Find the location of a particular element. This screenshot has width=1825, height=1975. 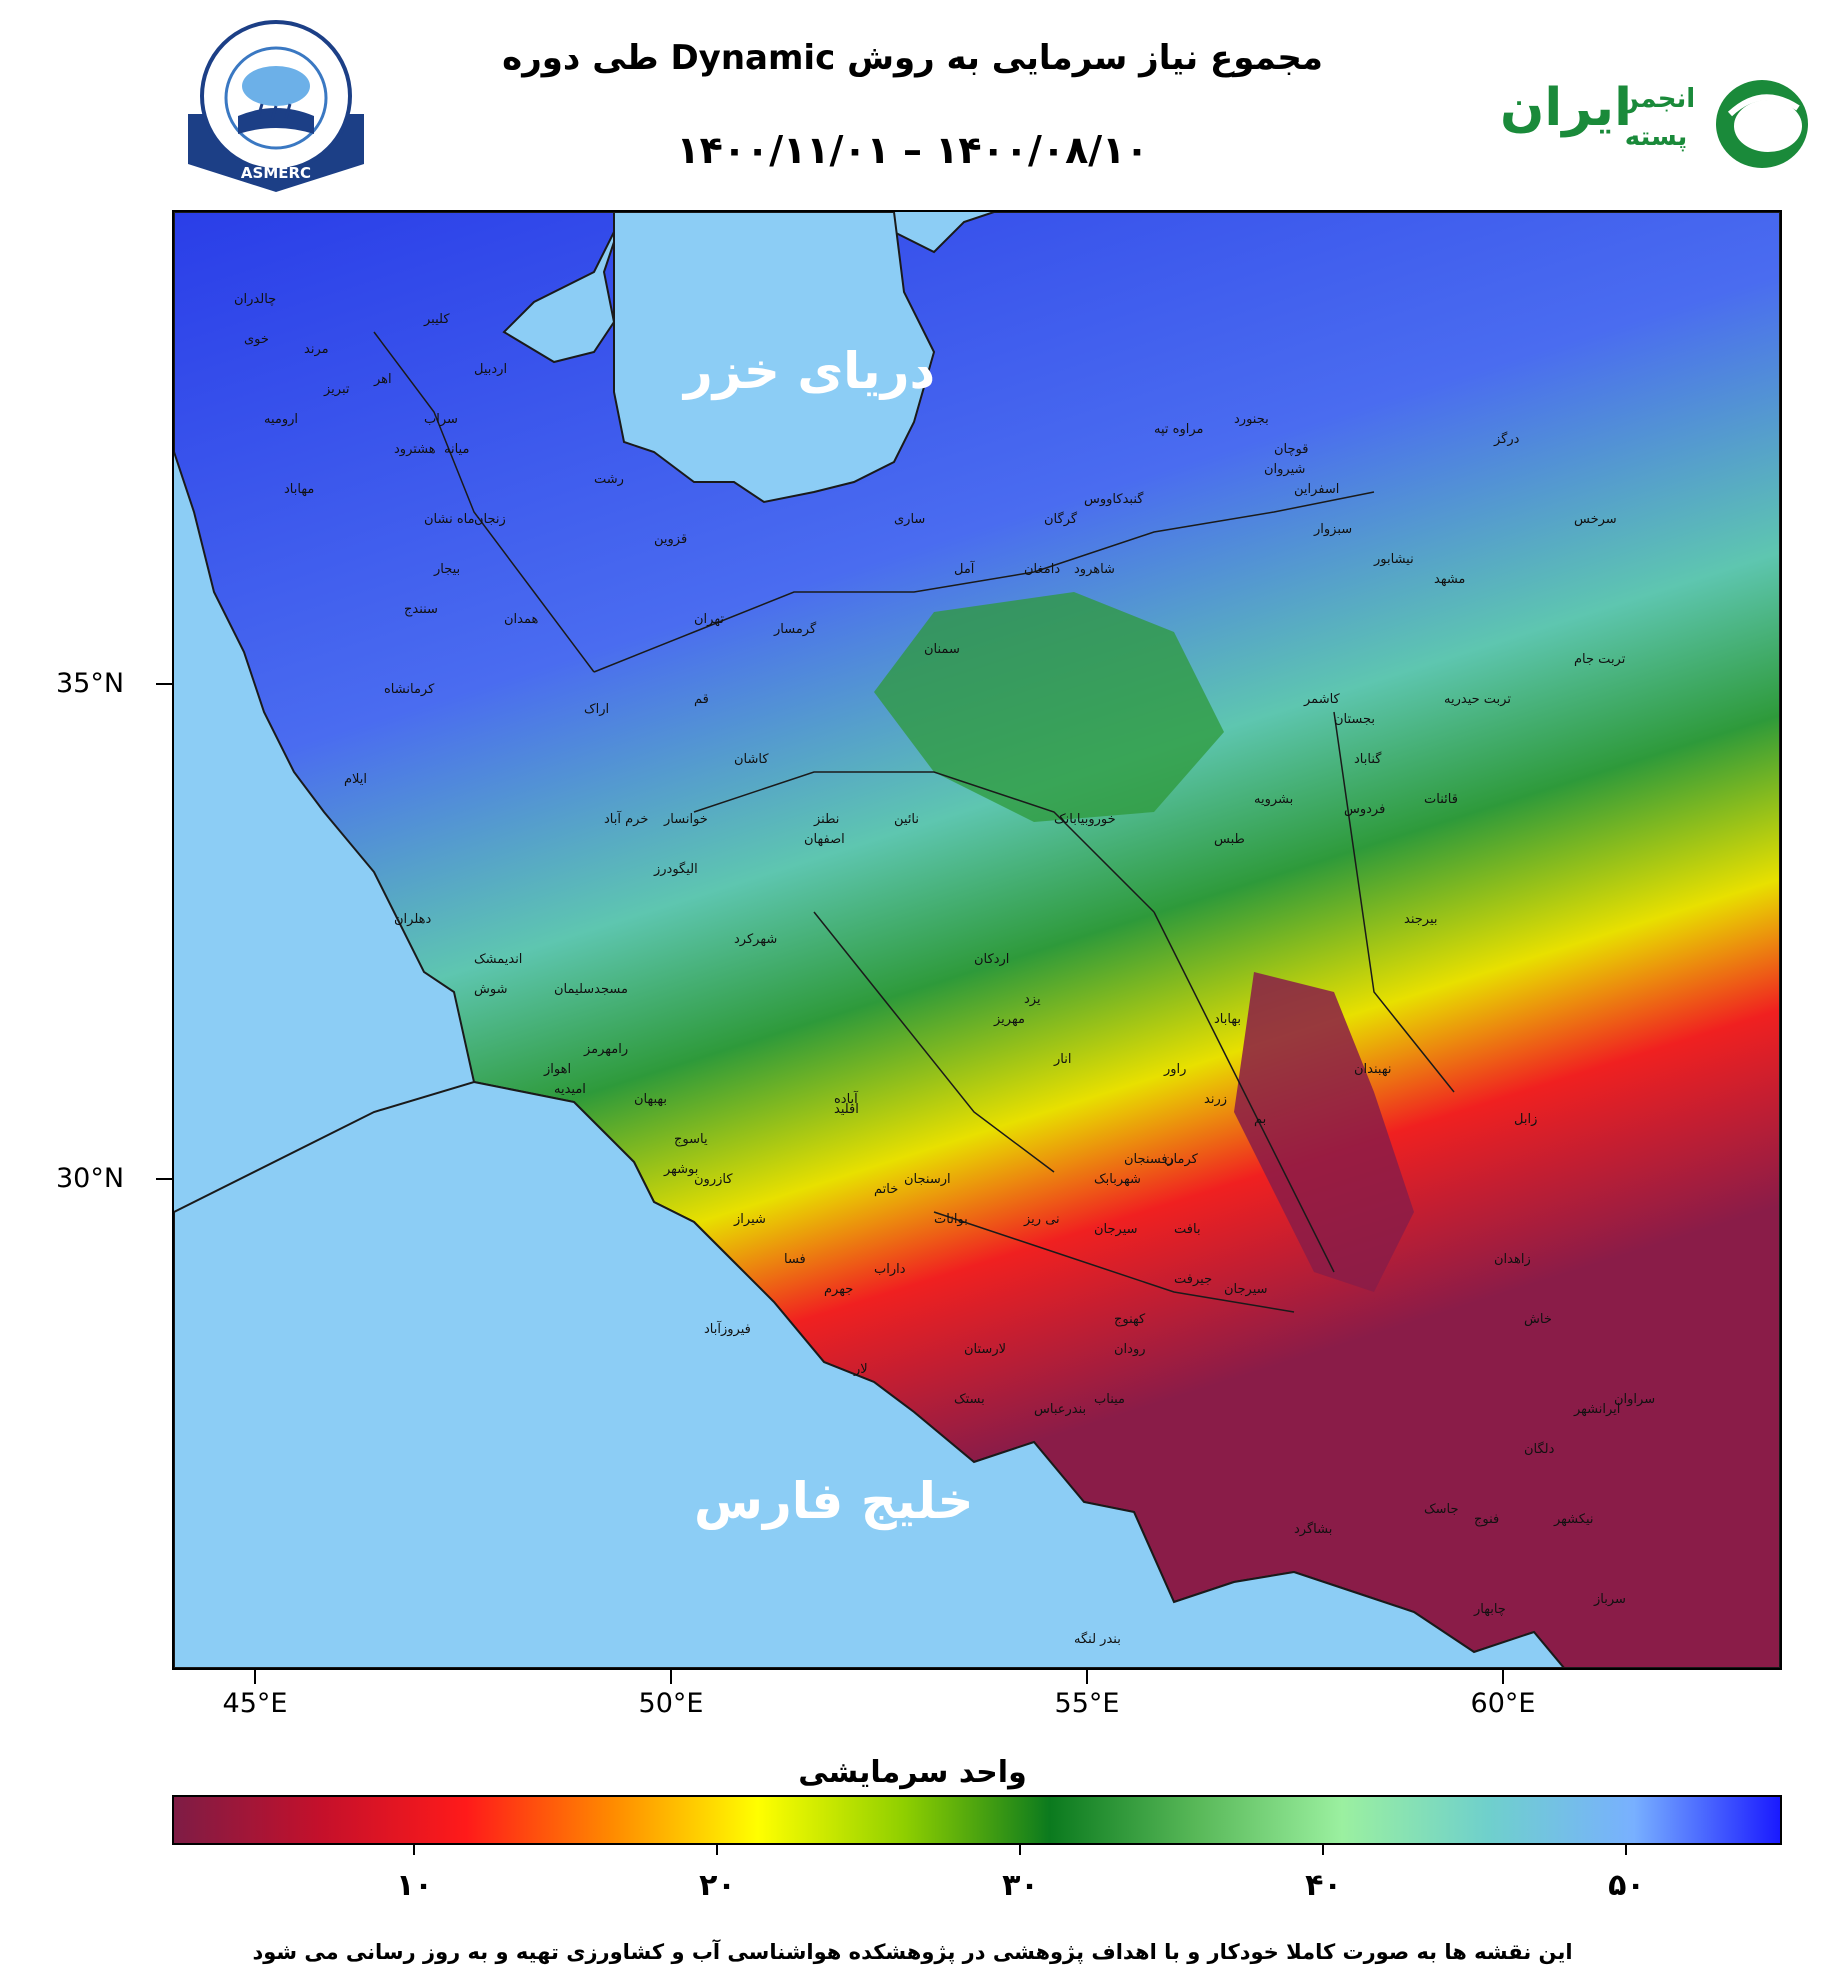

city-label: اراک is located at coordinates (597, 709).